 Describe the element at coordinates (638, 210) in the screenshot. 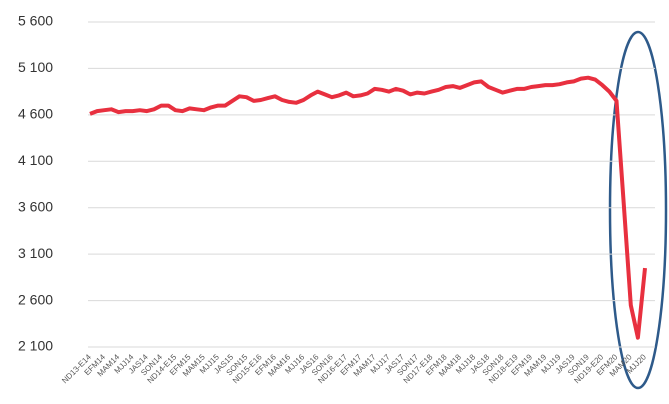

I see `highlight-ellipse` at that location.